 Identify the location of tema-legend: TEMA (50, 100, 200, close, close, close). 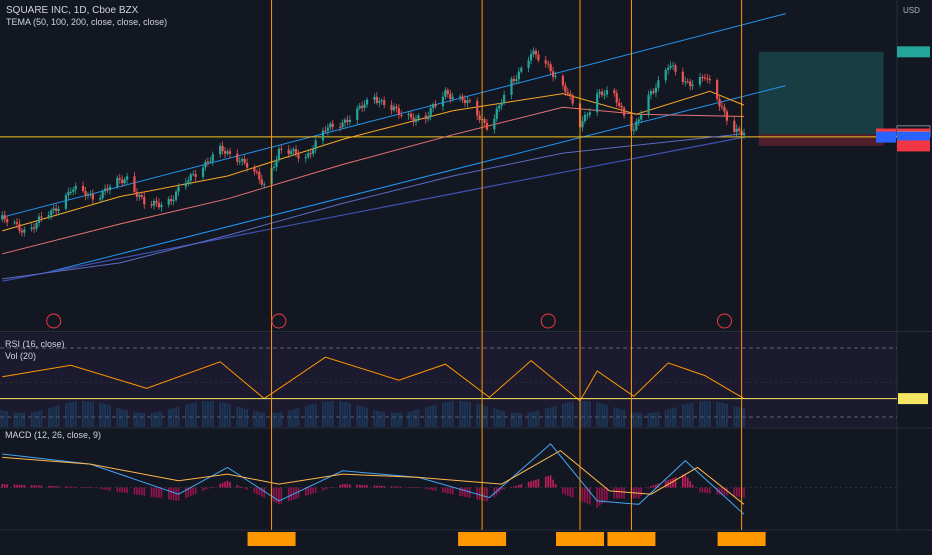
(86, 22).